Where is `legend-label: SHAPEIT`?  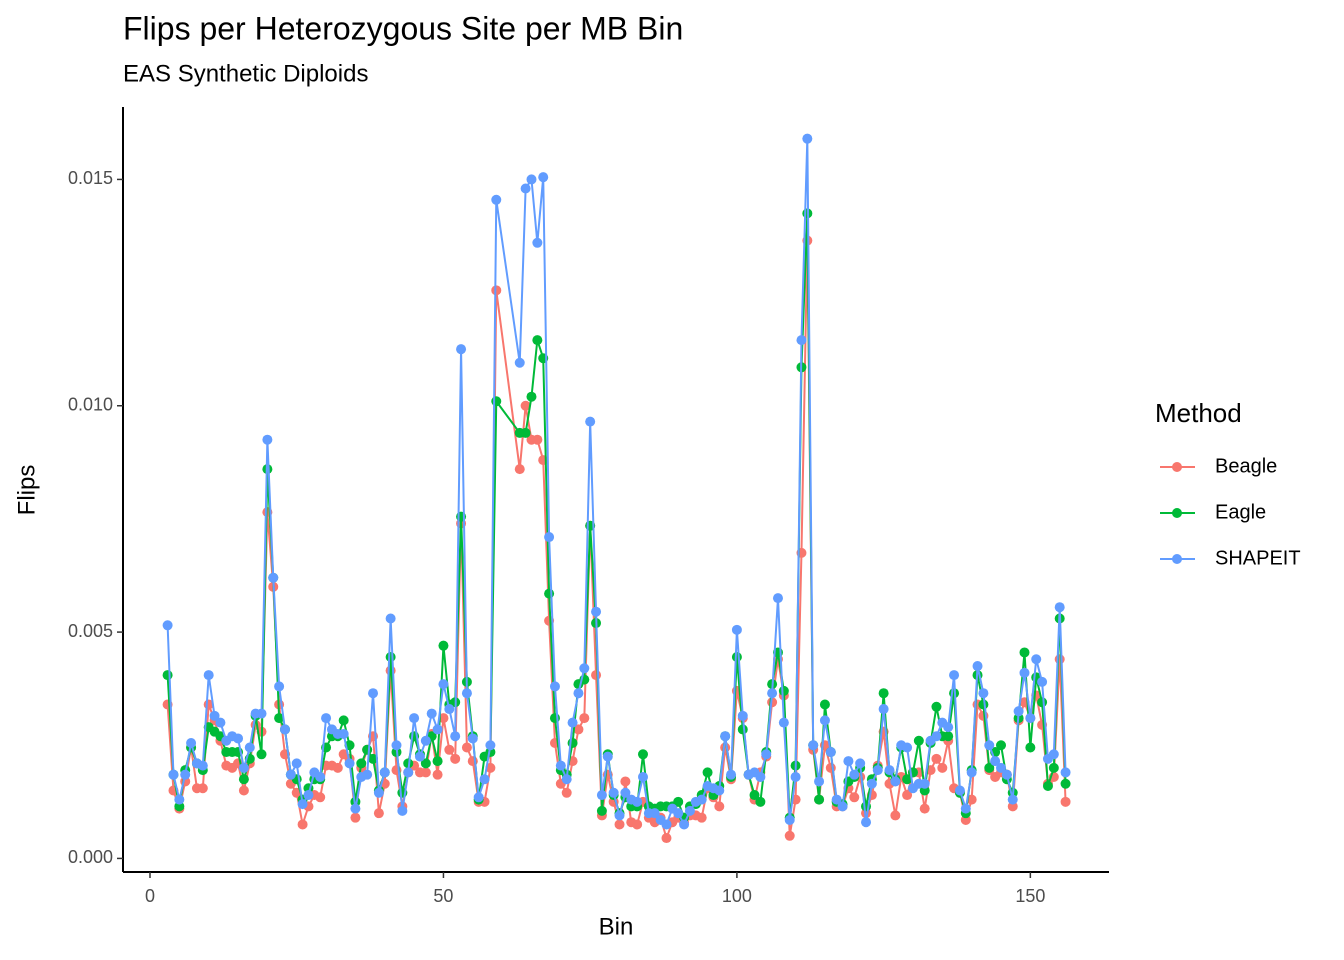
legend-label: SHAPEIT is located at coordinates (1258, 558).